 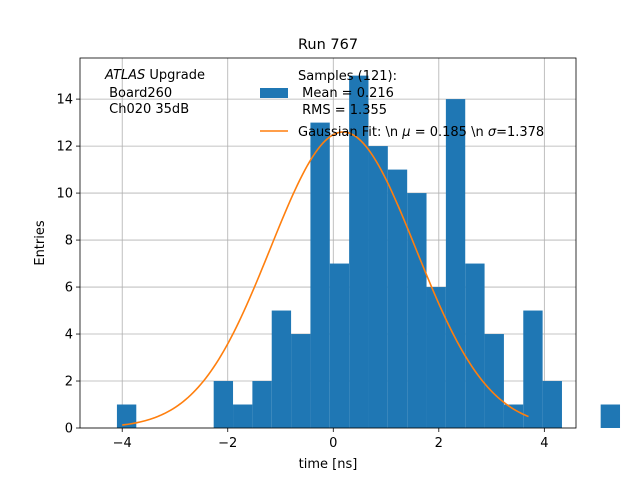 What do you see at coordinates (227, 443) in the screenshot?
I see `x-tick-label: −2` at bounding box center [227, 443].